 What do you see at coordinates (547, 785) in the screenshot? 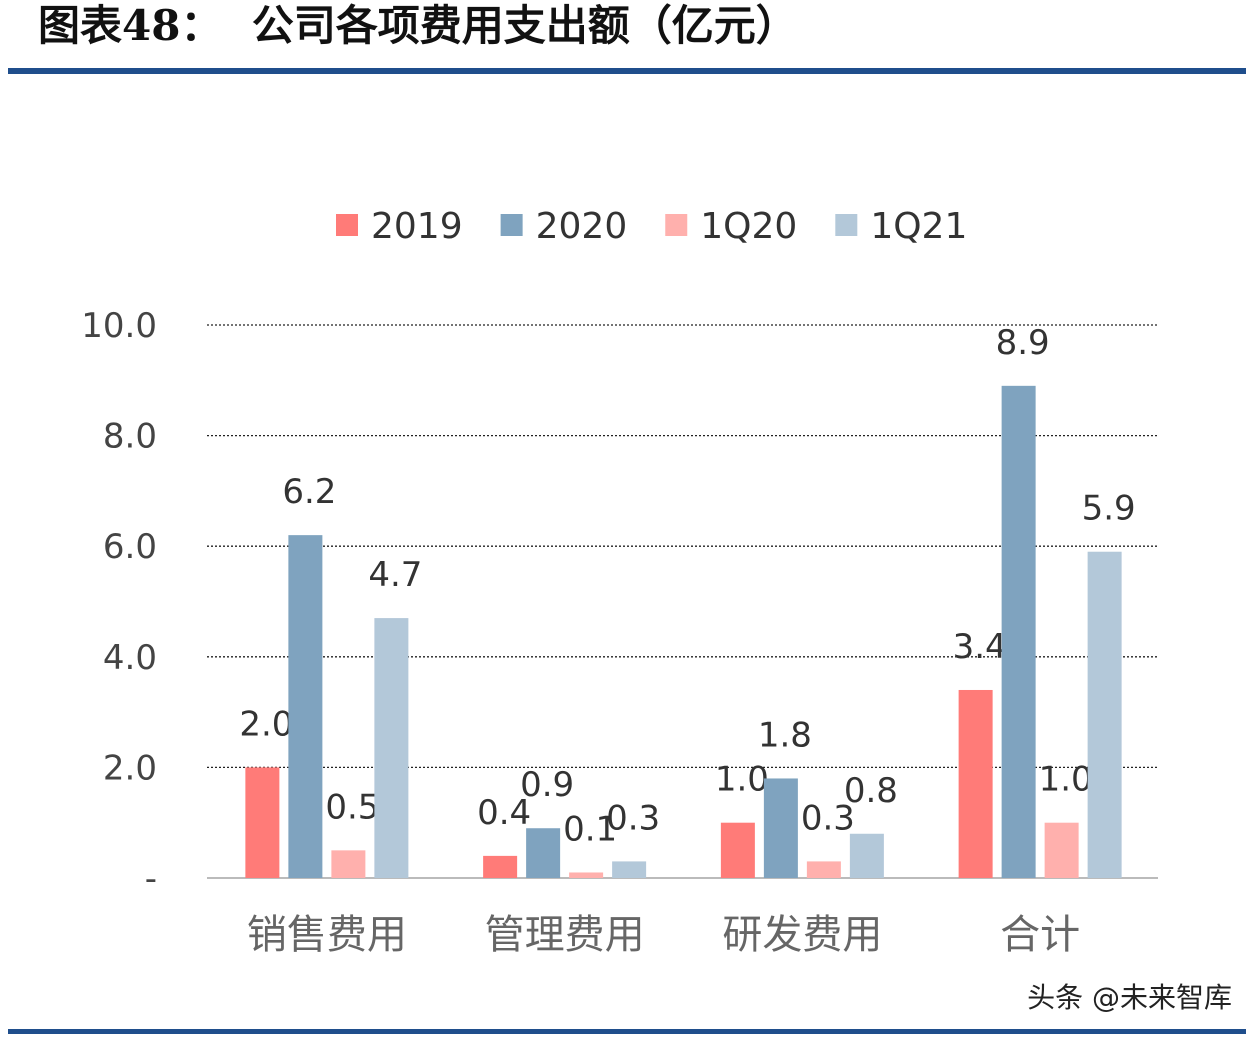
I see `data-label: 0.9` at bounding box center [547, 785].